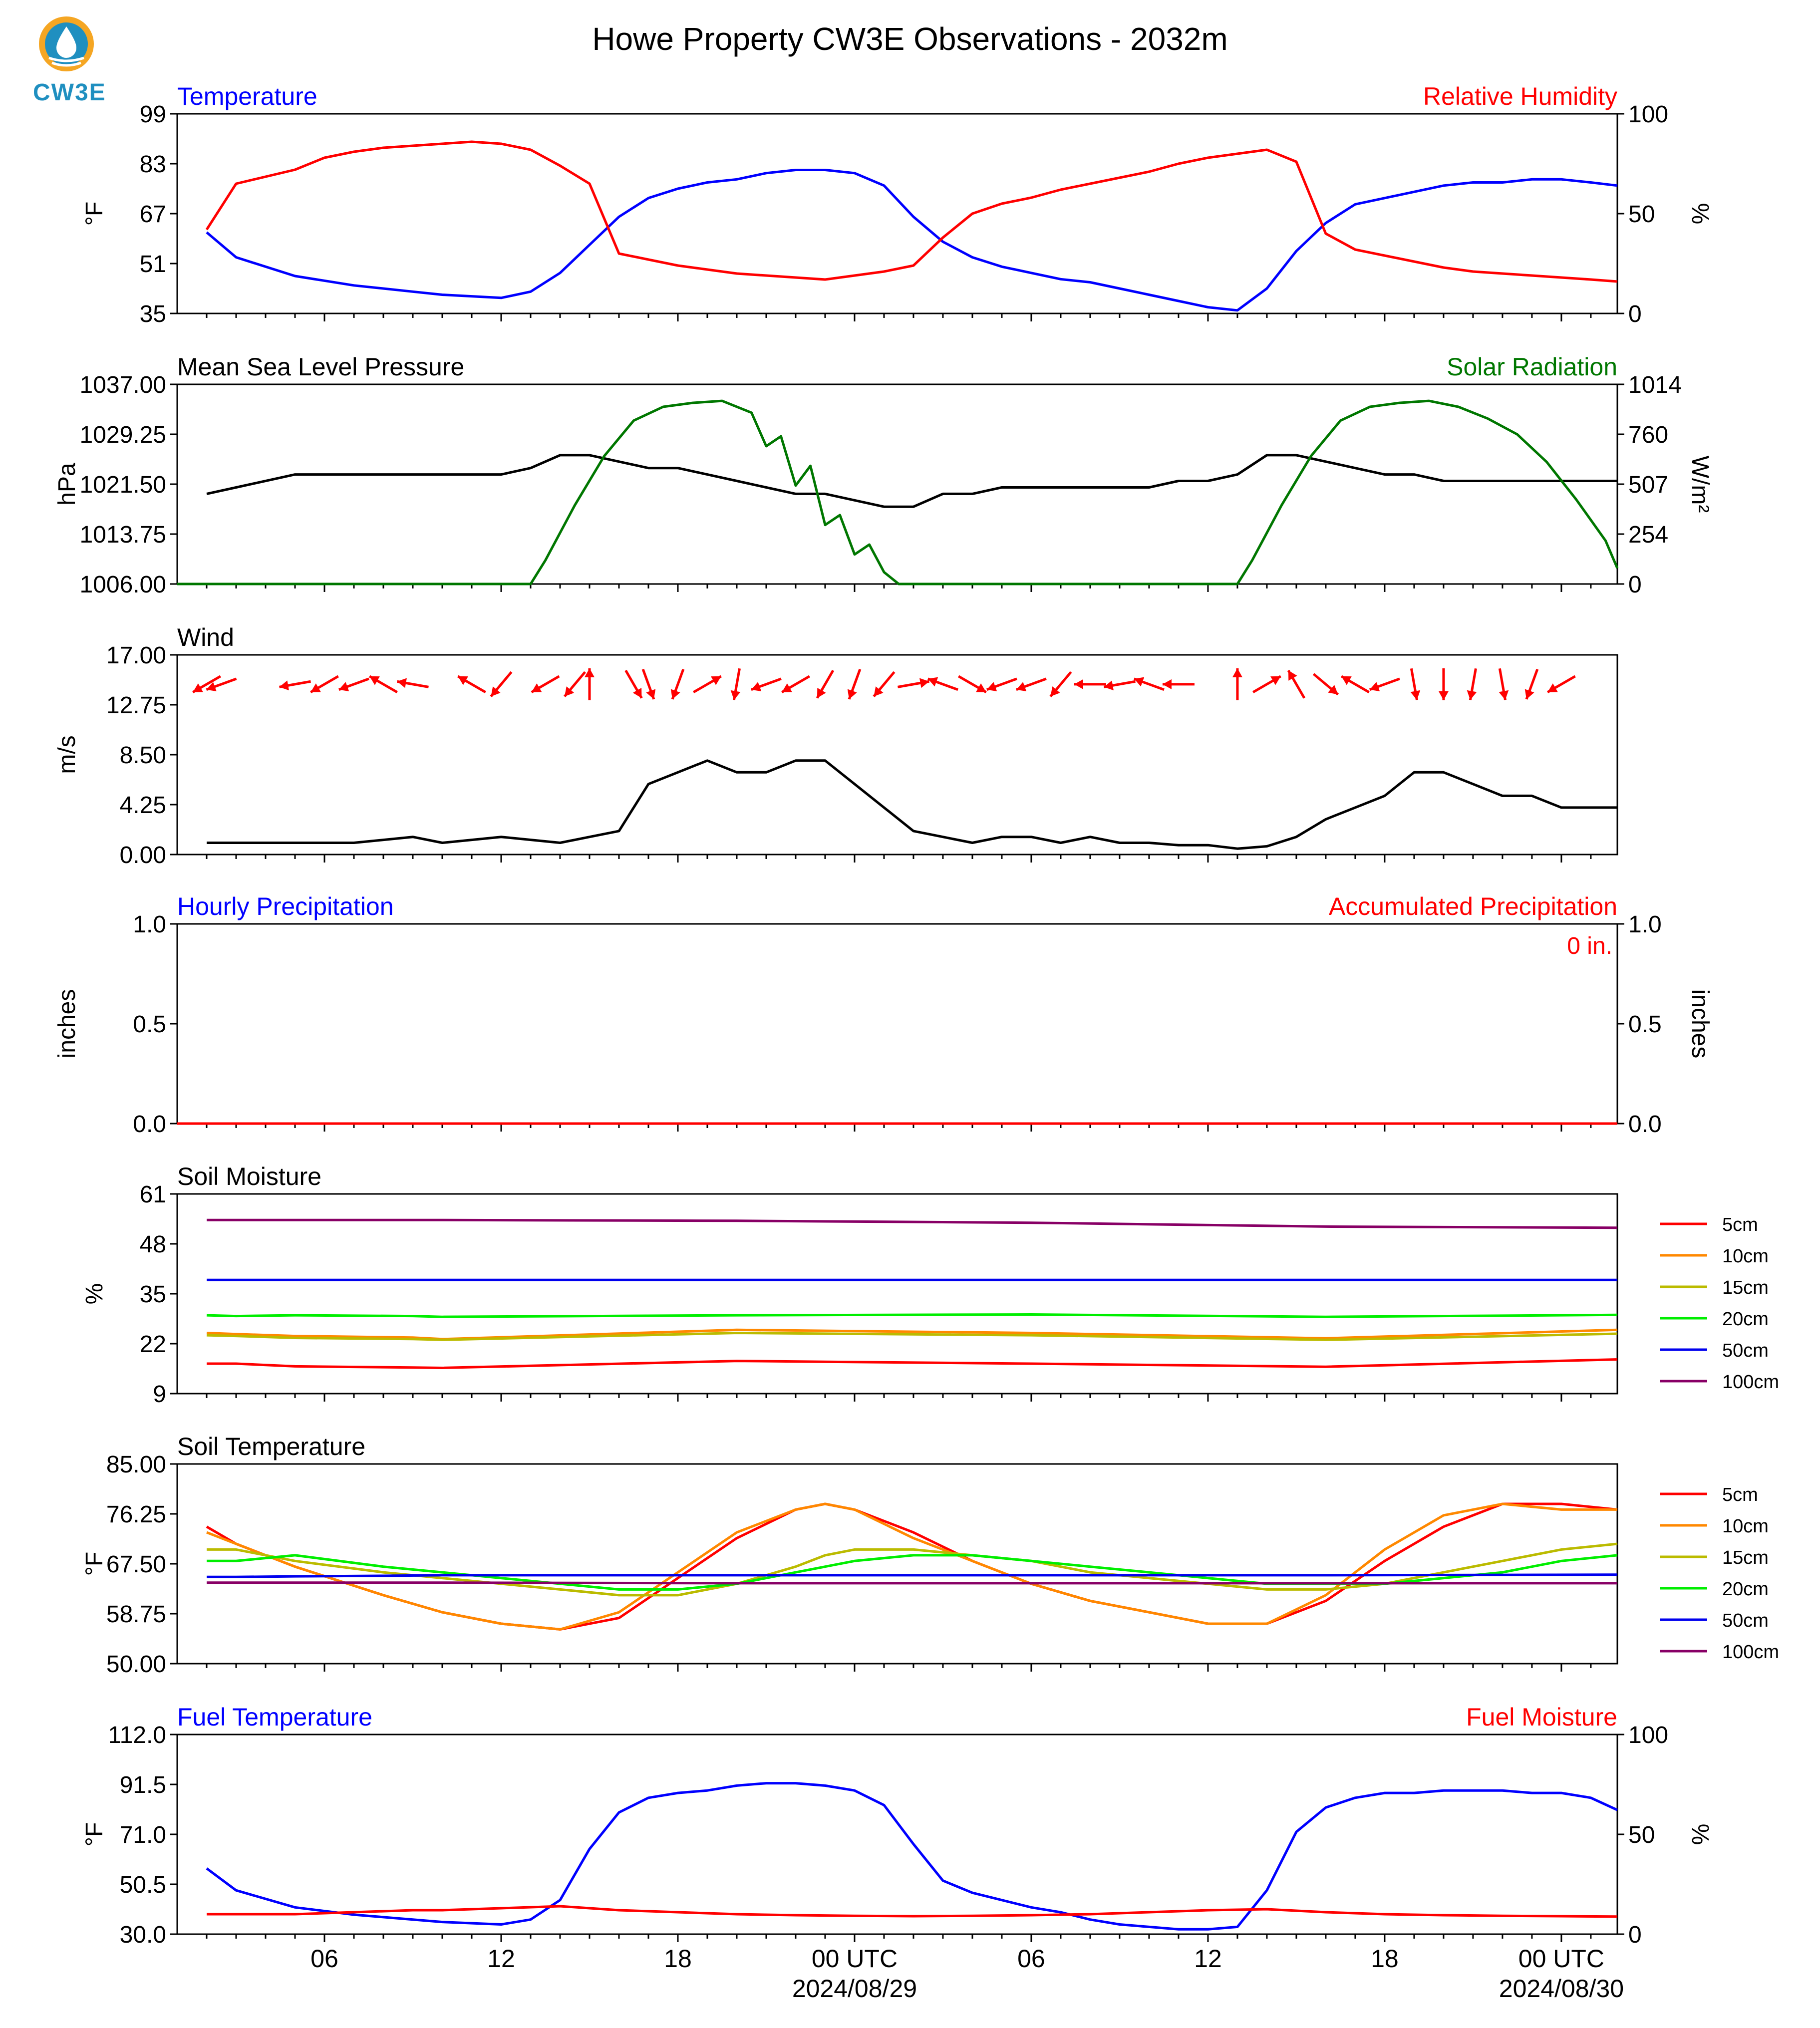 The image size is (1820, 2028). What do you see at coordinates (67, 754) in the screenshot?
I see `y-axis-label: m/s` at bounding box center [67, 754].